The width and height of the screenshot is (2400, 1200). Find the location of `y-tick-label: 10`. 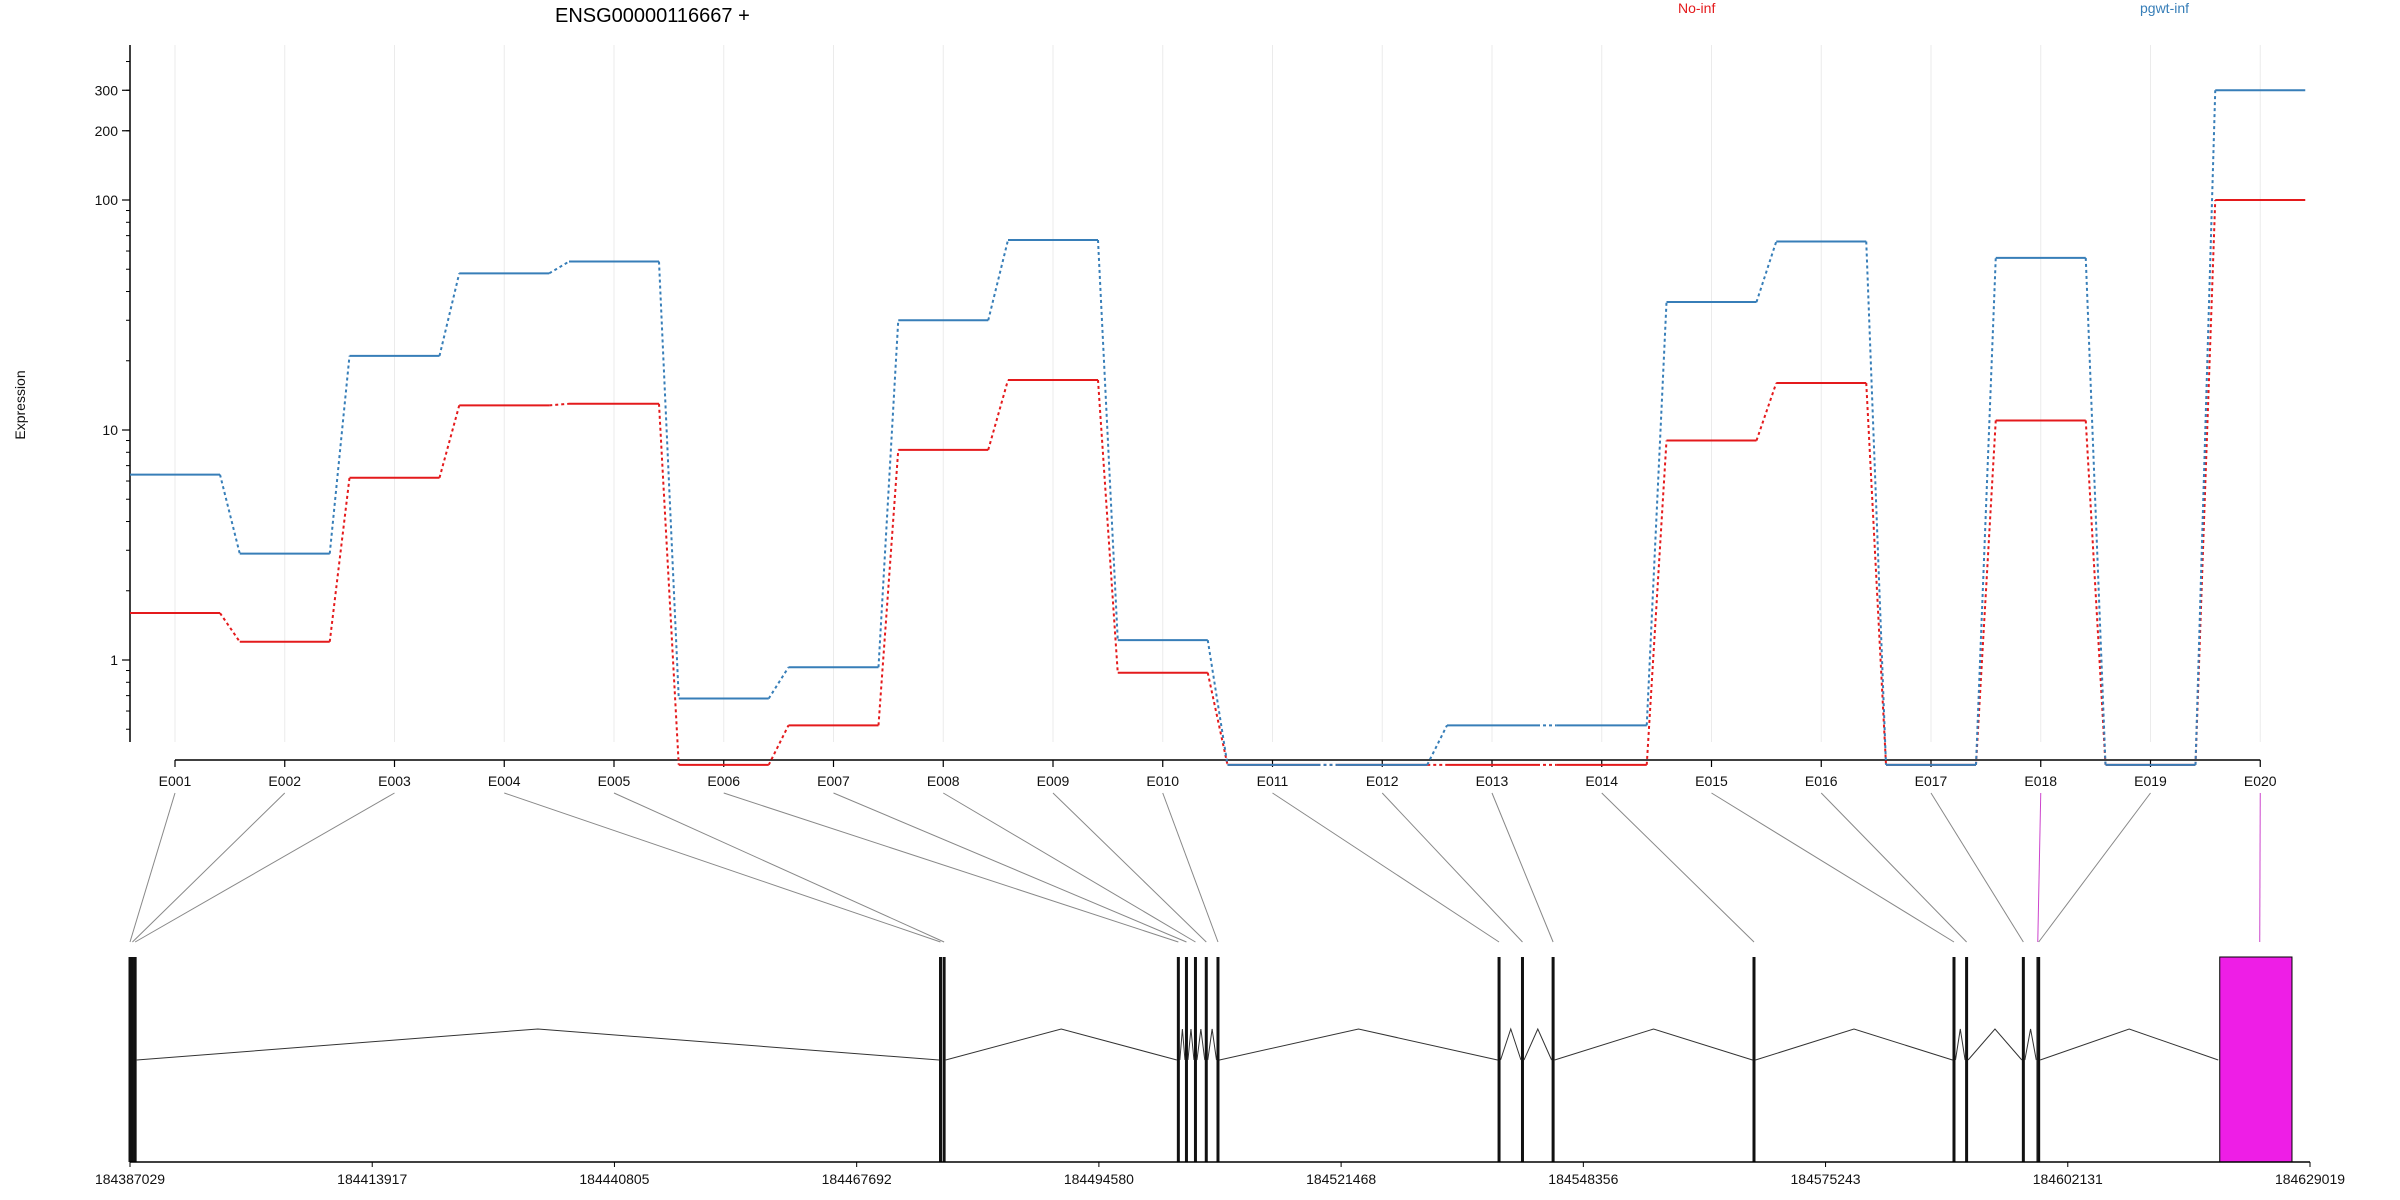

y-tick-label: 10 is located at coordinates (110, 430).